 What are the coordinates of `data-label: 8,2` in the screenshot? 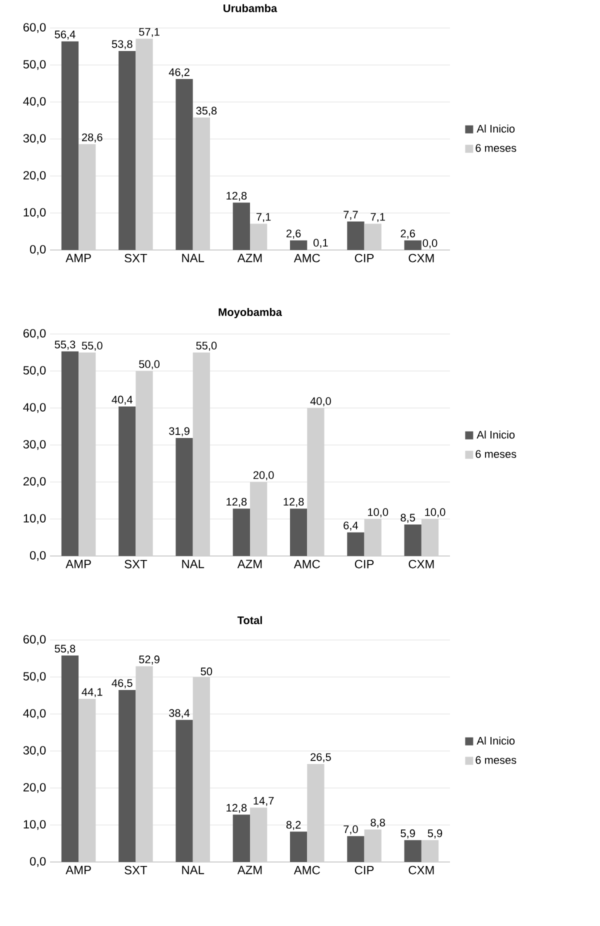 It's located at (293, 825).